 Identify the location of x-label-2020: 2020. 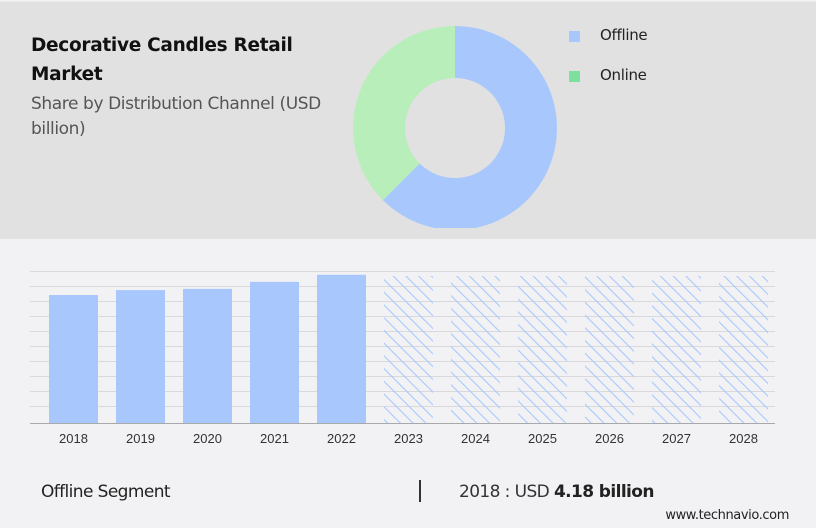
(207, 438).